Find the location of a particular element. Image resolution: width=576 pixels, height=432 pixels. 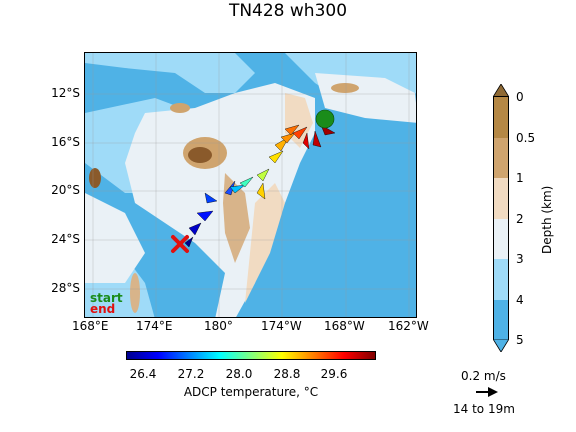

depth-colorbar-label: Depth (km) is located at coordinates (547, 219).